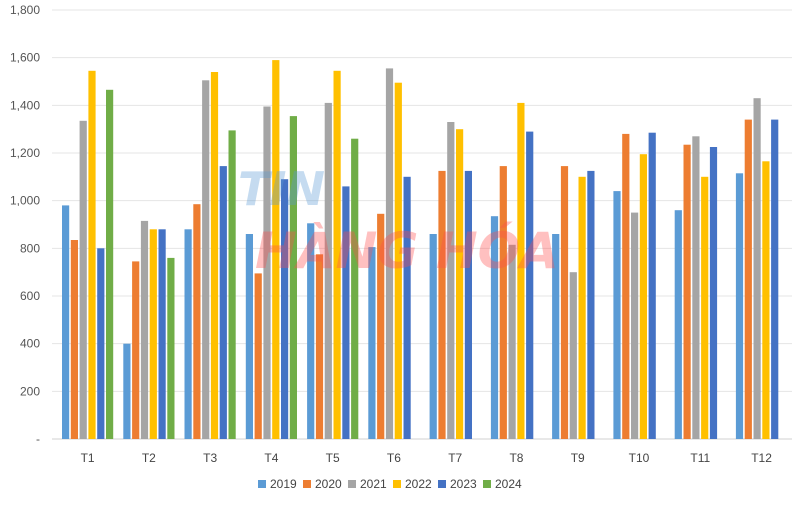  I want to click on x-category-label: T12, so click(761, 458).